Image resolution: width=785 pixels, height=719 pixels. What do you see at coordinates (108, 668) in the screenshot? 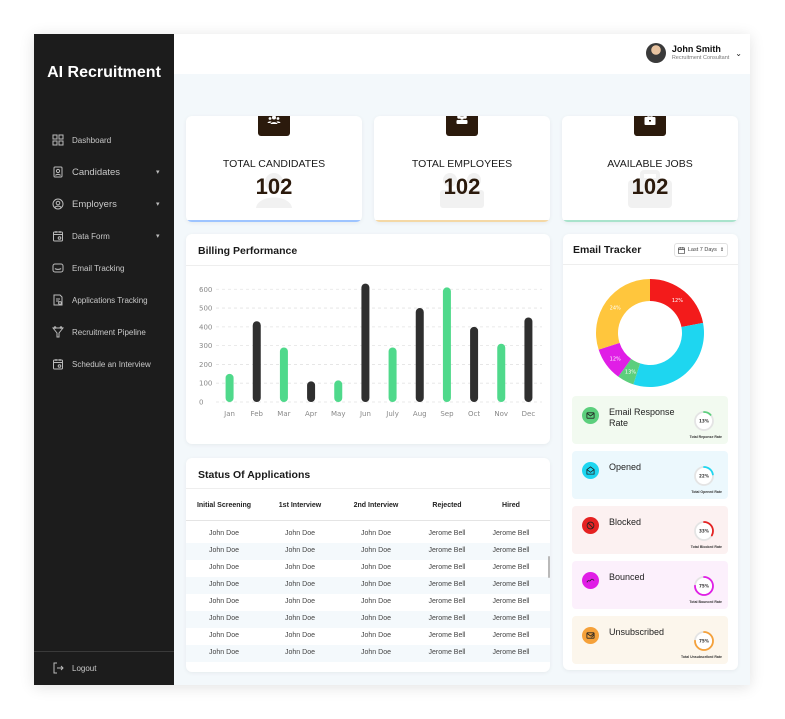
I see `logout-button: Logout` at bounding box center [108, 668].